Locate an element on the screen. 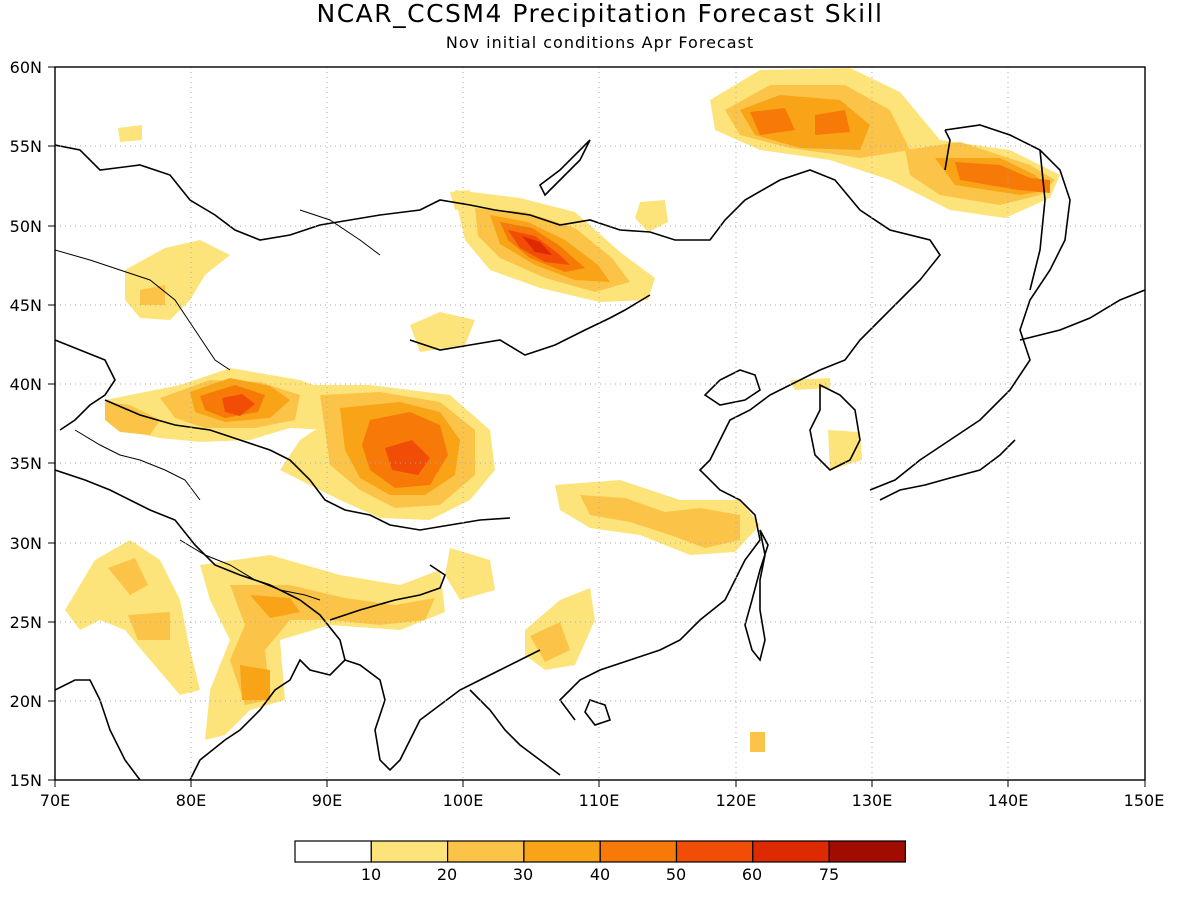  skill-region-tarim-kunlun is located at coordinates (222, 405).